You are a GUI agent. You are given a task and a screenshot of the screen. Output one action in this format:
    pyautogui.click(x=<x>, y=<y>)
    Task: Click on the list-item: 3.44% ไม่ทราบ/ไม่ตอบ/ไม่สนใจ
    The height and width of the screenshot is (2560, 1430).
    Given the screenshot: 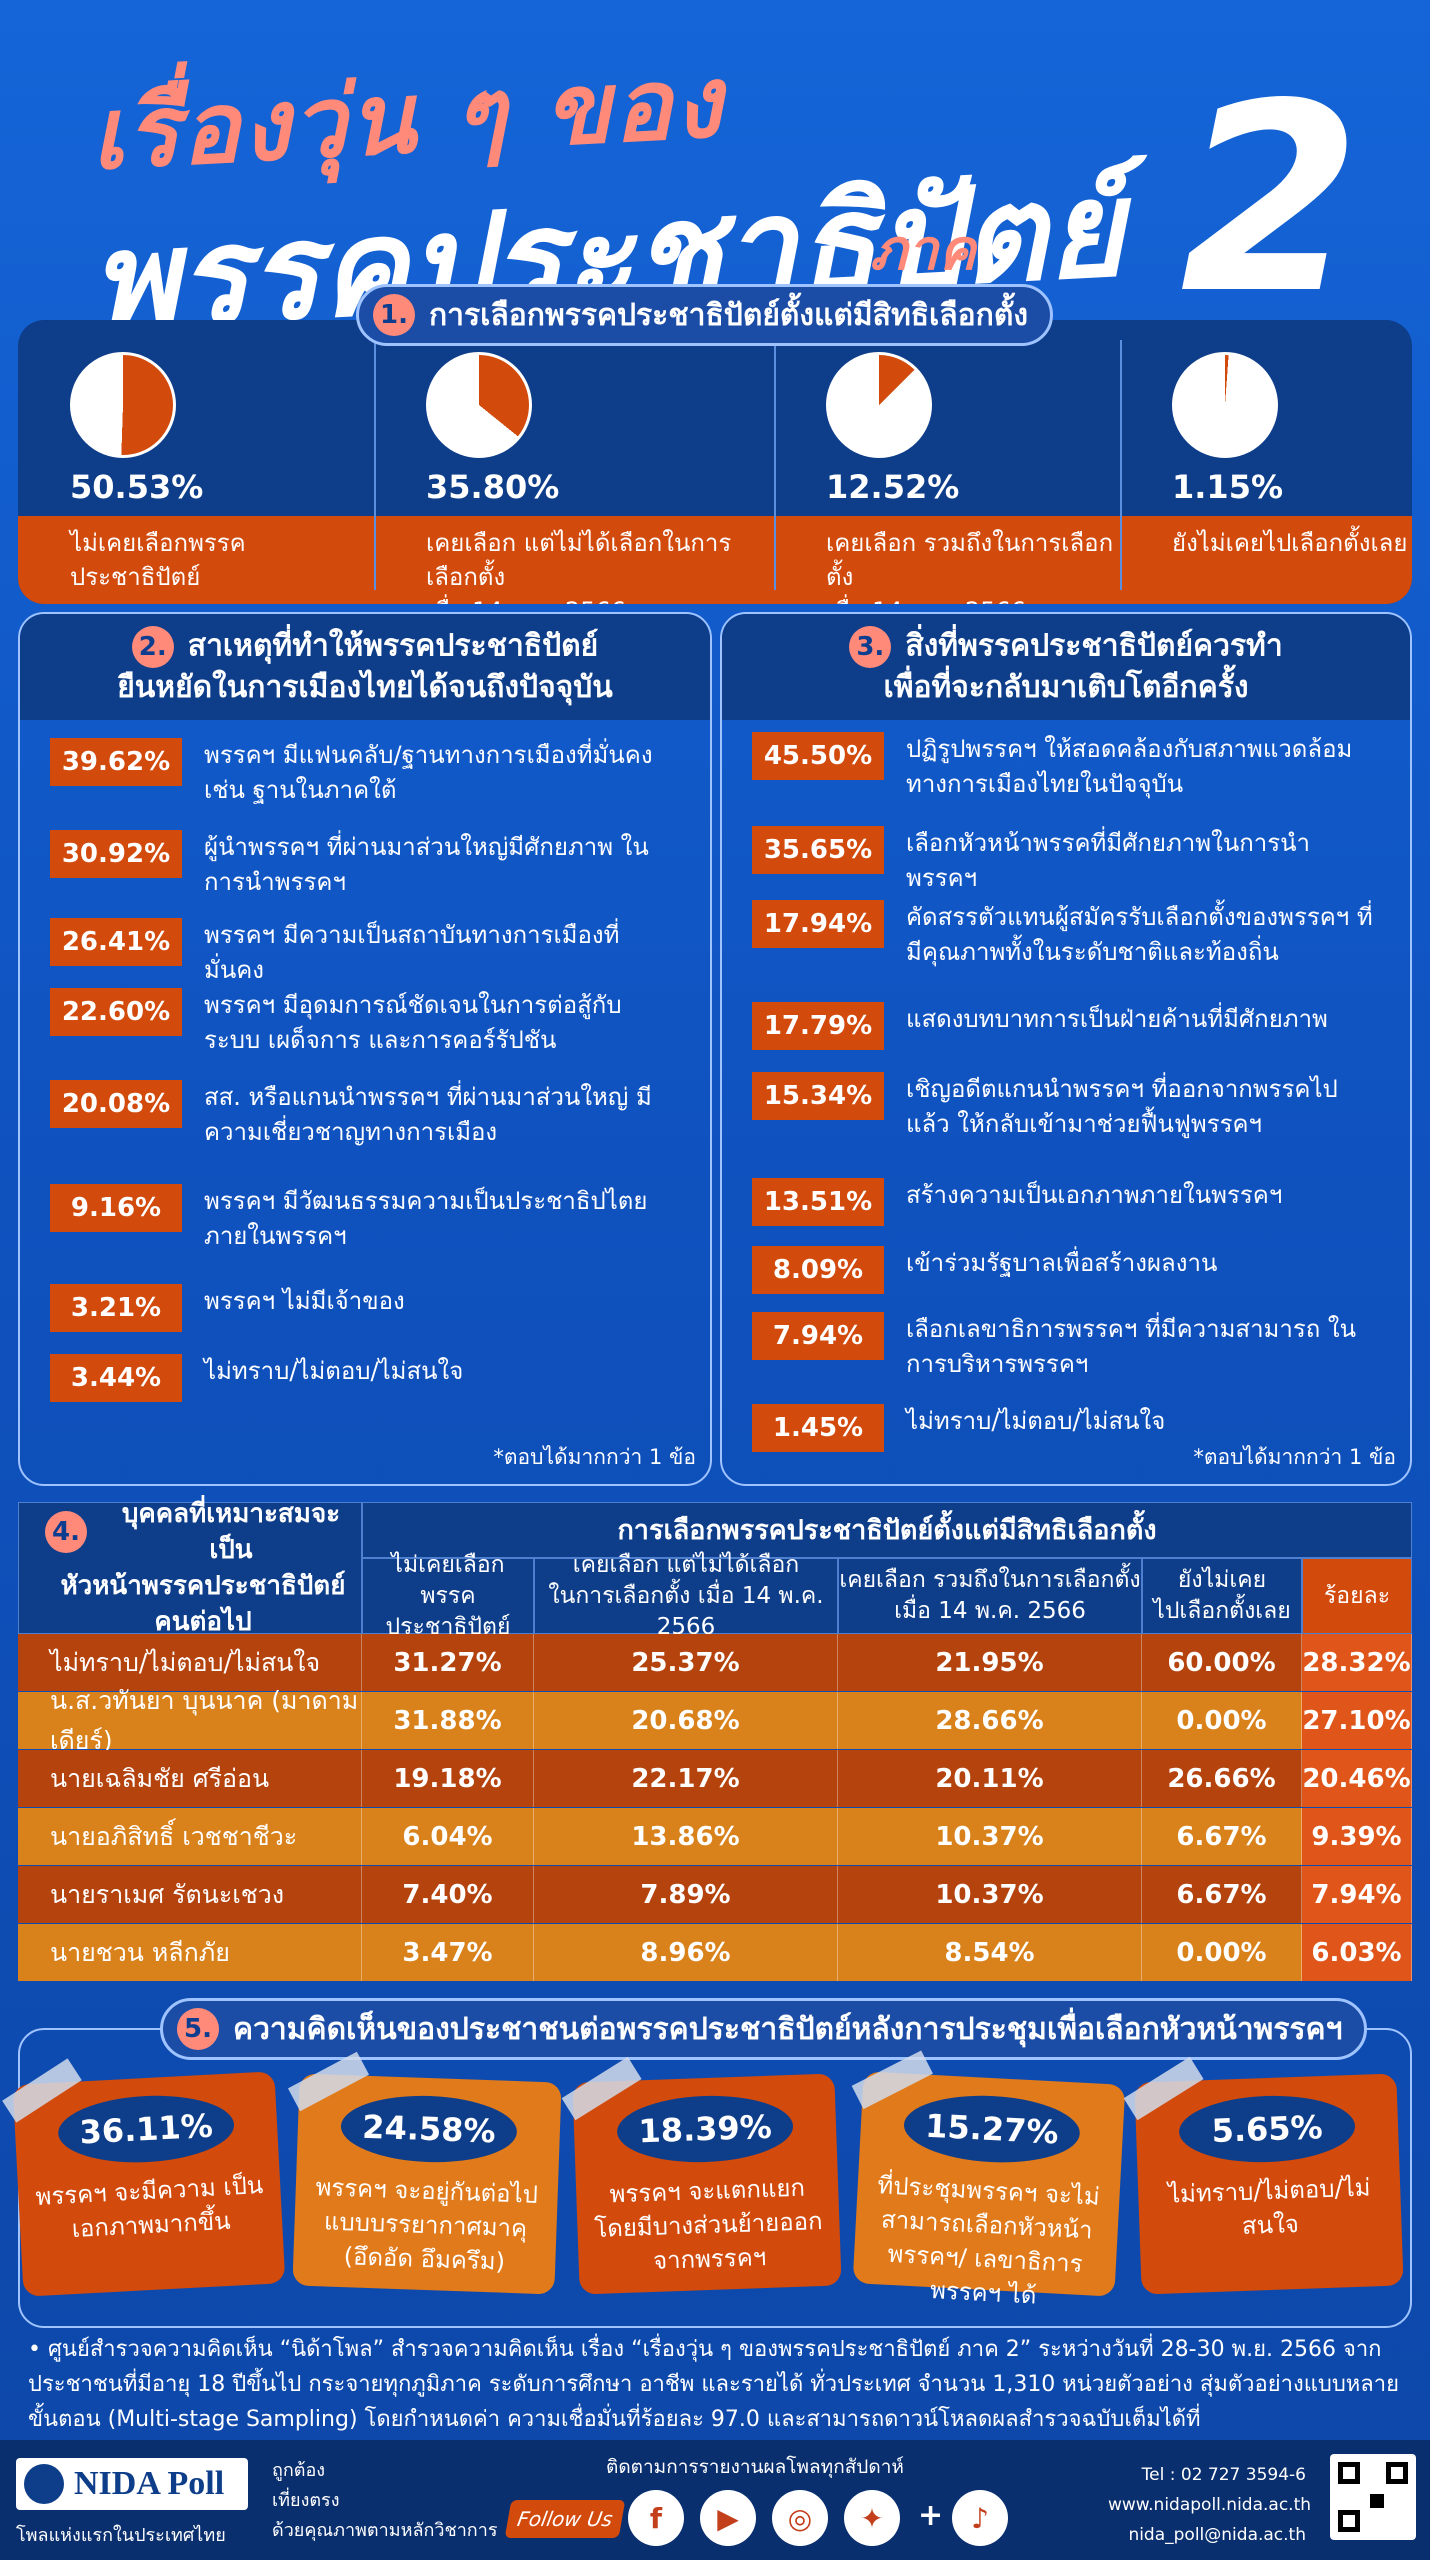 What is the action you would take?
    pyautogui.click(x=362, y=1378)
    